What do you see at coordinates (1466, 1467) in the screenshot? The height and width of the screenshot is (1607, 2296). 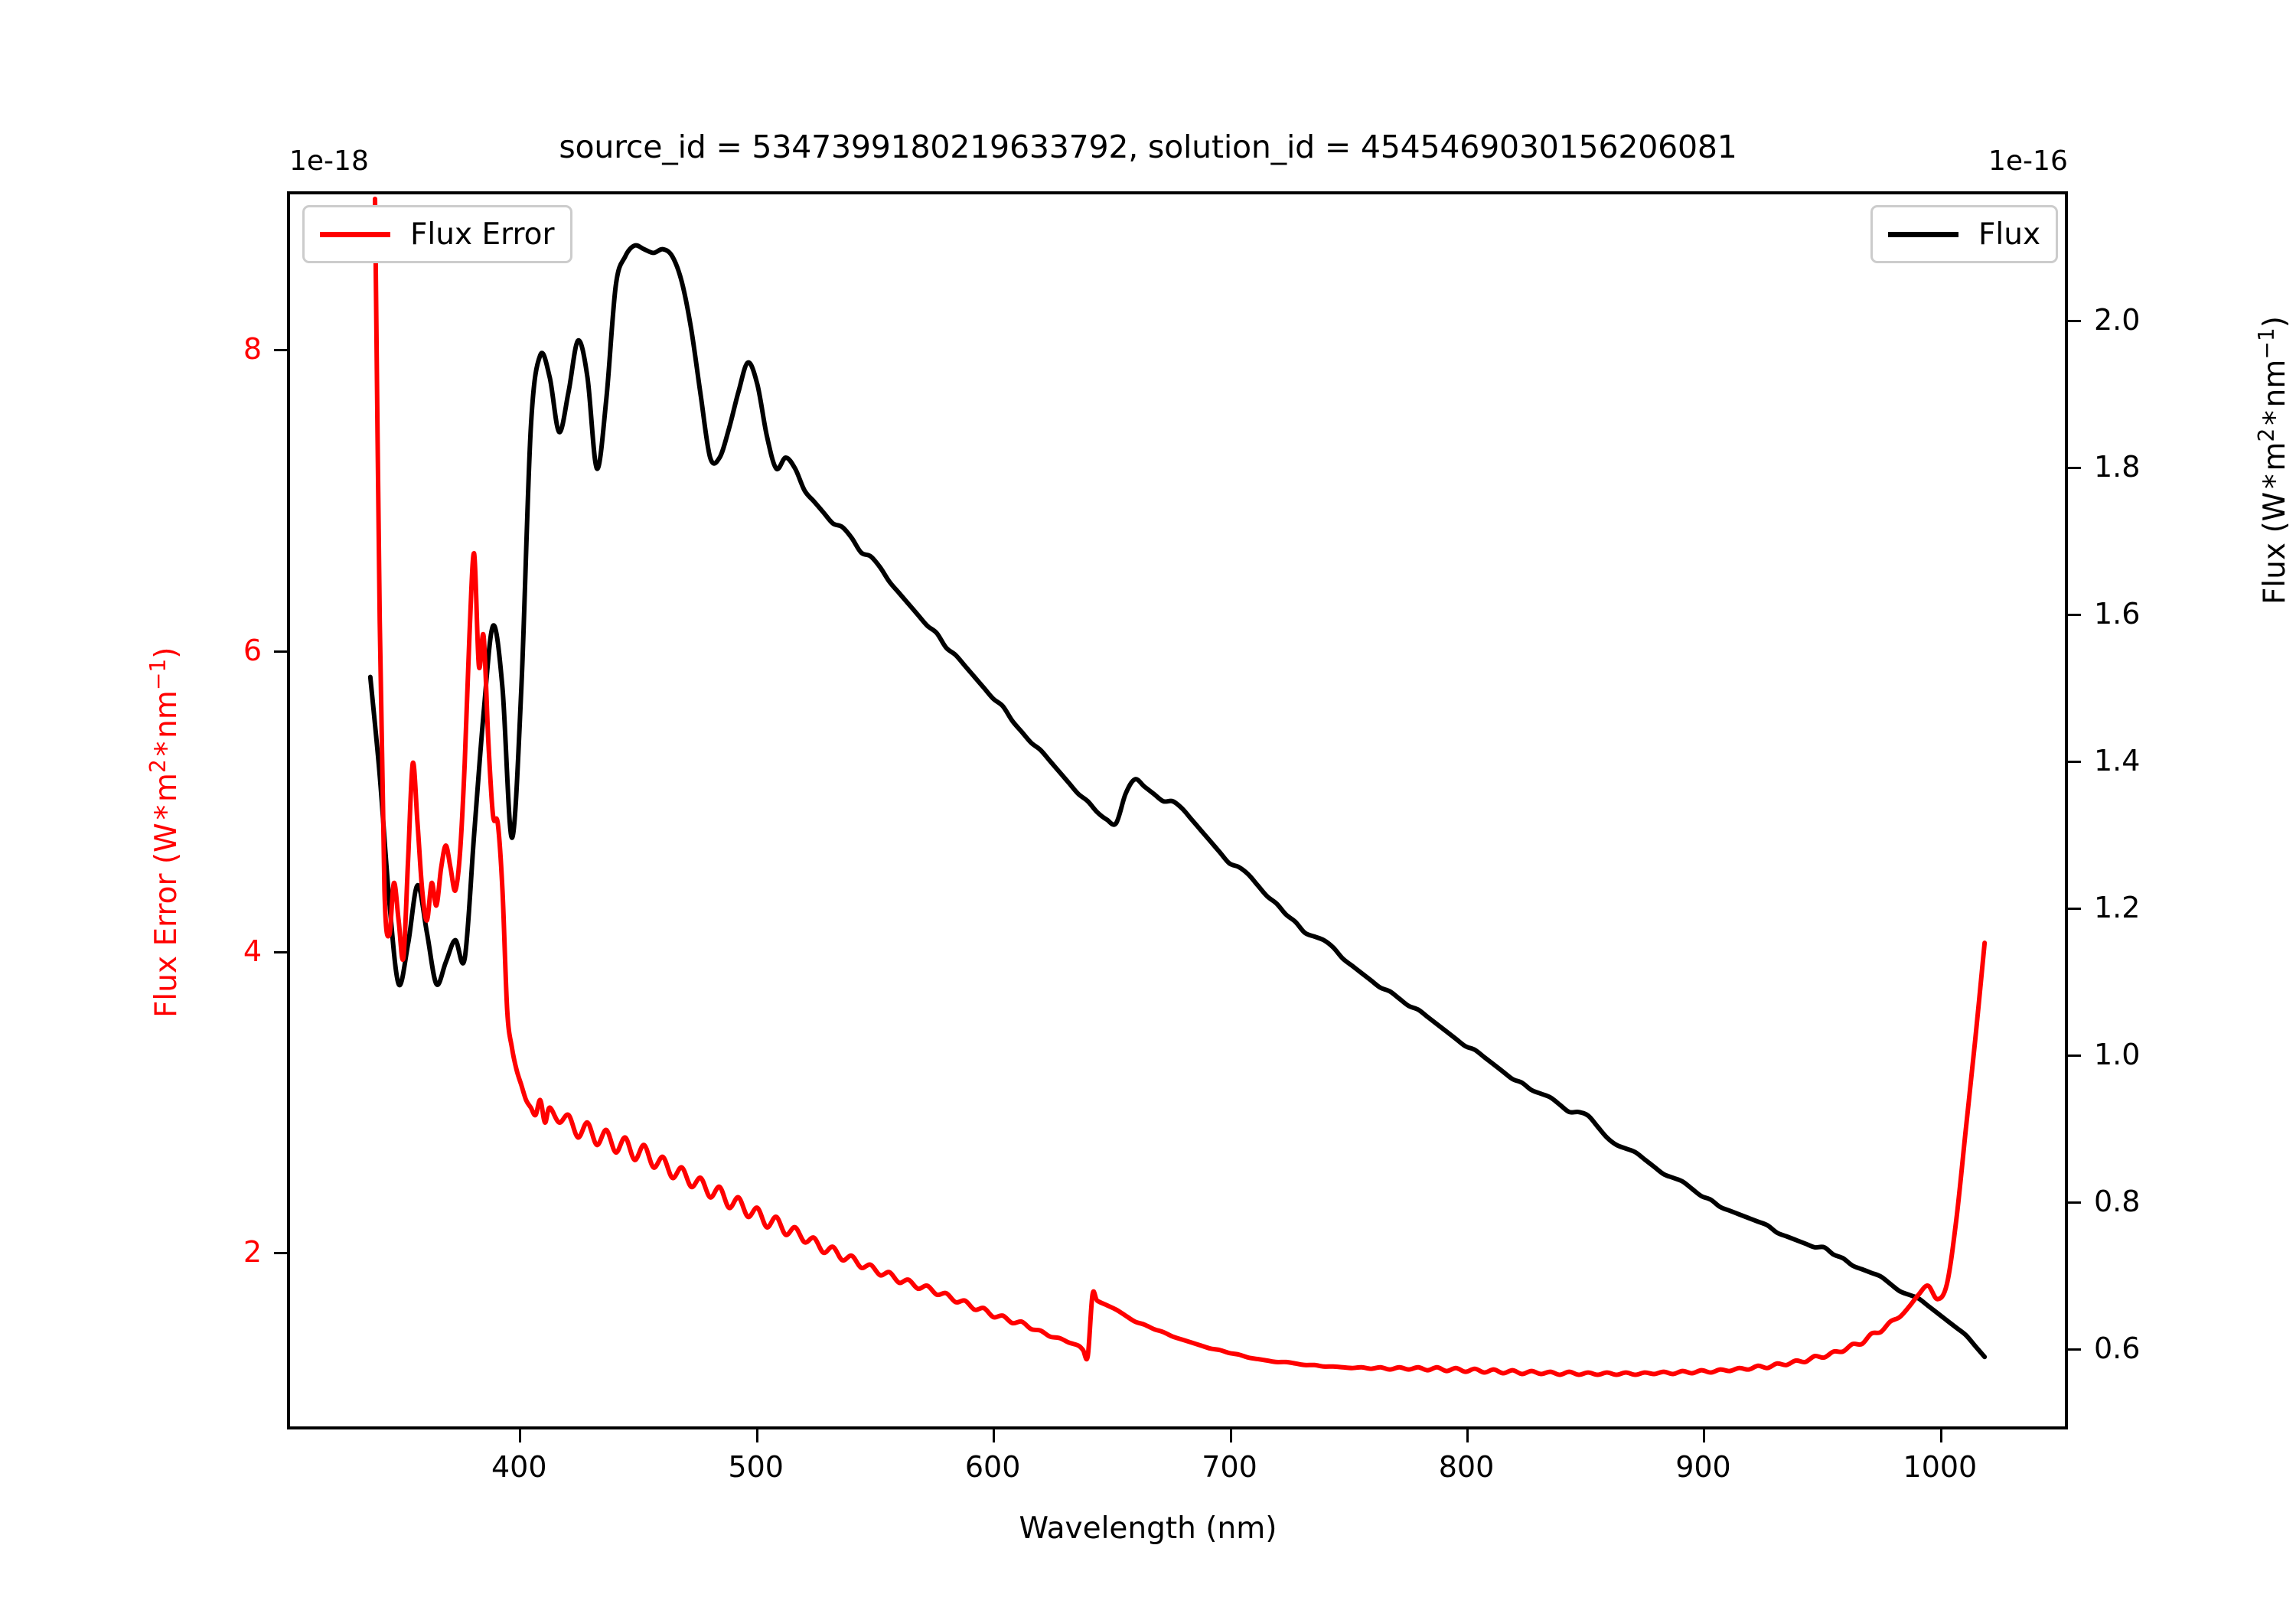 I see `x-tick-label: 800` at bounding box center [1466, 1467].